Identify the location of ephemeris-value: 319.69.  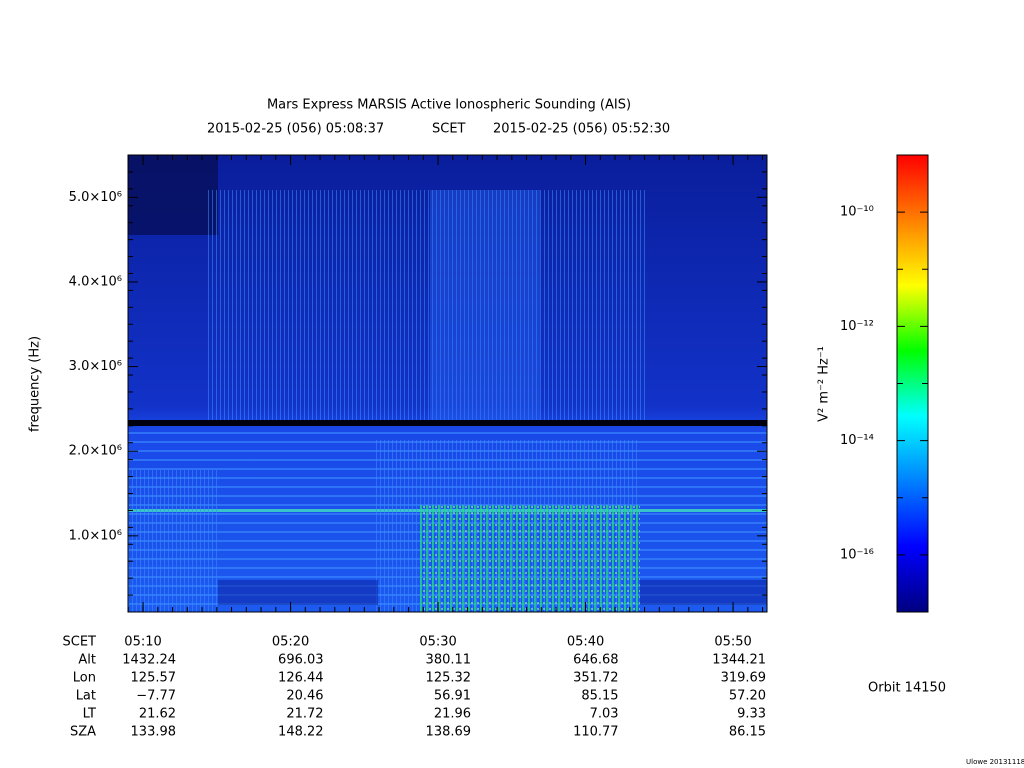
(744, 678).